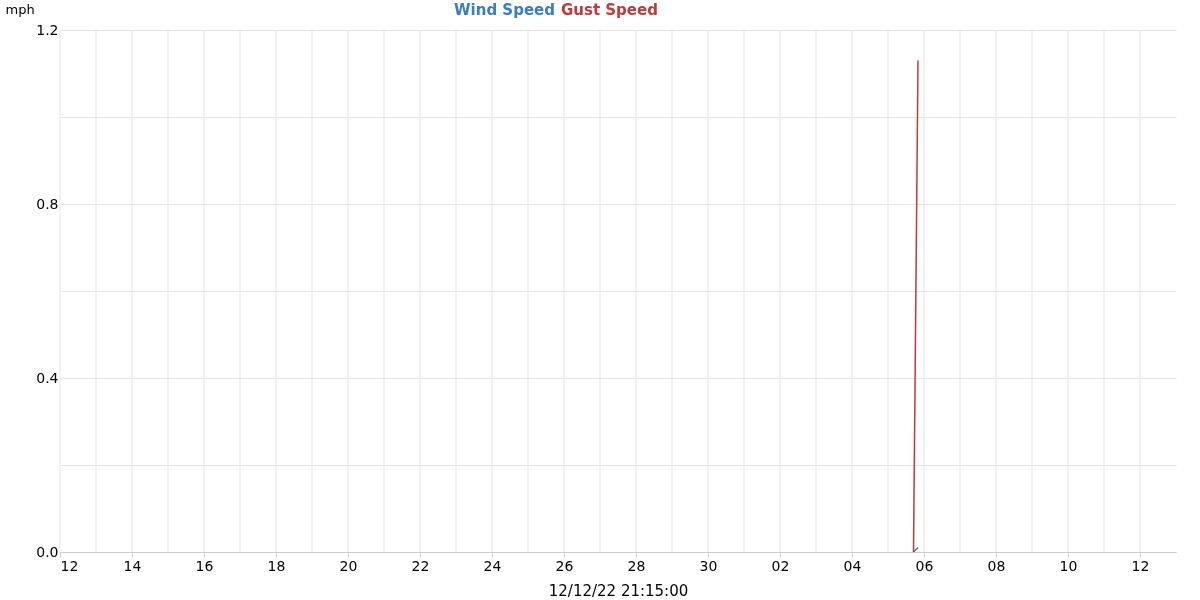 The width and height of the screenshot is (1200, 600). Describe the element at coordinates (492, 565) in the screenshot. I see `x-tick-label: 24` at that location.